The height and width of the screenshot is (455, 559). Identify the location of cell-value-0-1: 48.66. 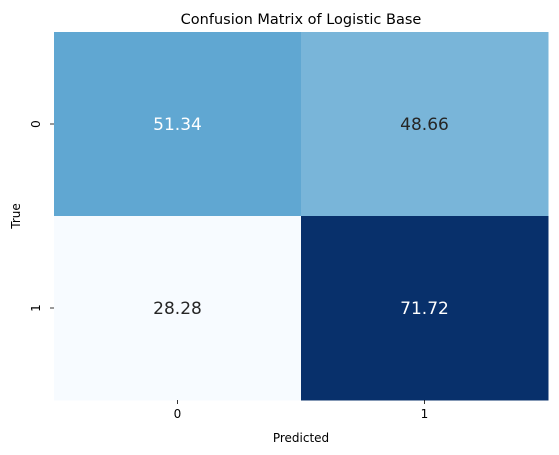
(424, 125).